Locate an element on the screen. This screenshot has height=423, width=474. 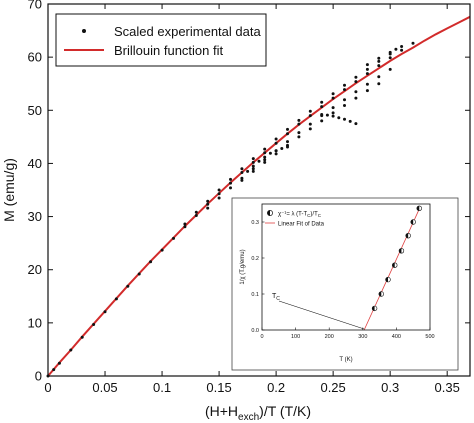
inset-y-tick-label: 0.3 is located at coordinates (255, 223).